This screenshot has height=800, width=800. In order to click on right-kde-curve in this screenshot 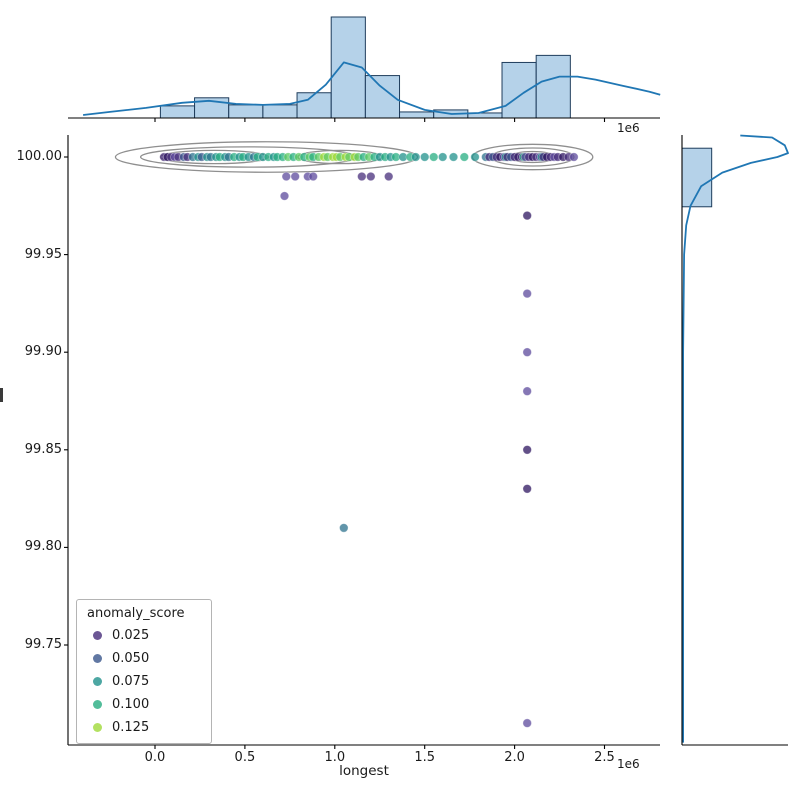, I will do `click(735, 438)`.